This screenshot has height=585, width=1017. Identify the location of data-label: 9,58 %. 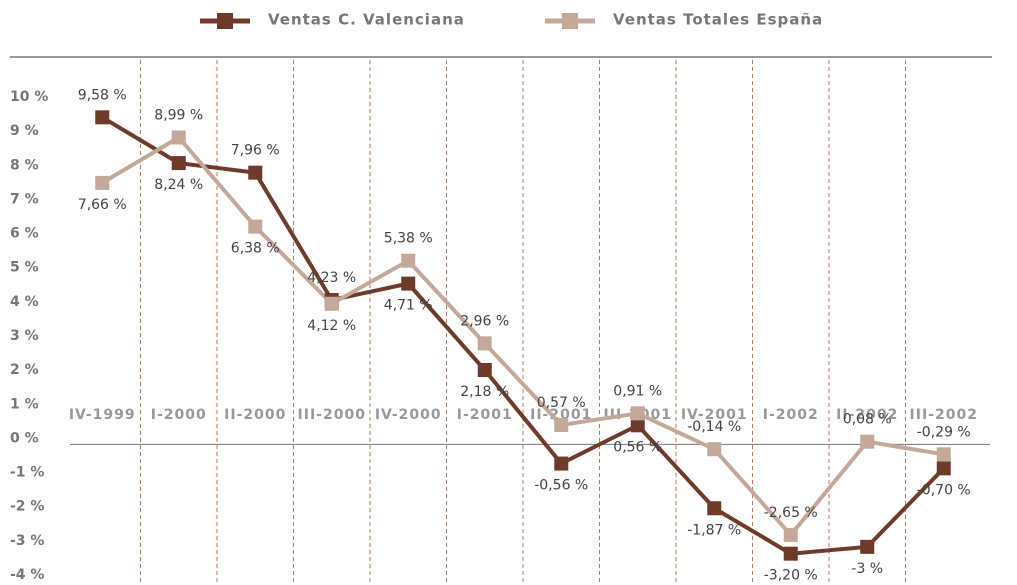
(102, 95).